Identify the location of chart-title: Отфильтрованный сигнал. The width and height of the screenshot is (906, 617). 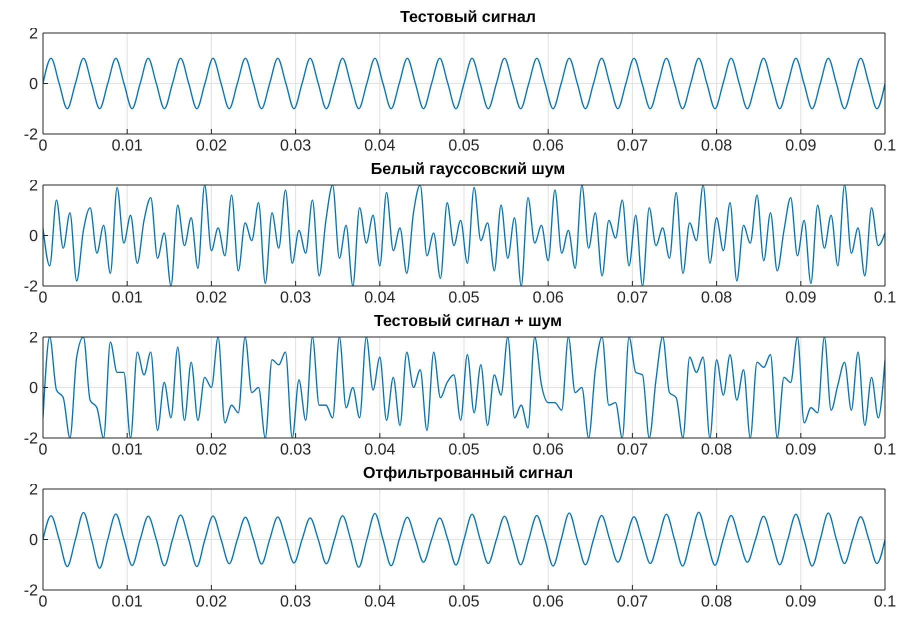
(467, 473).